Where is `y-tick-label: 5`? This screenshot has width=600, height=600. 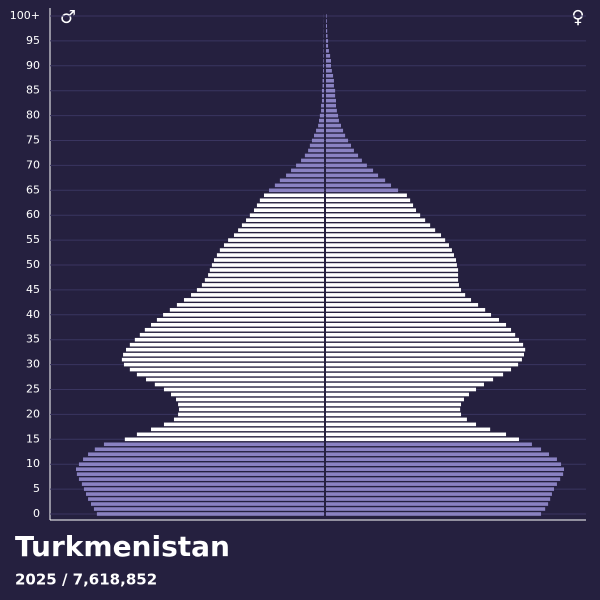 y-tick-label: 5 is located at coordinates (36, 488).